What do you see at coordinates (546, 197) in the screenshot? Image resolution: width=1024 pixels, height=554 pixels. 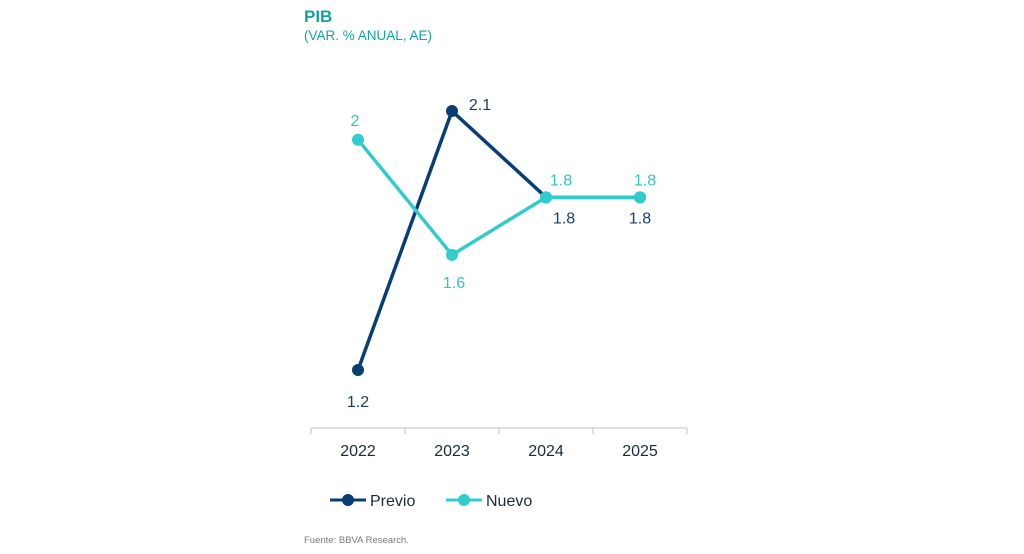 I see `data-point-nuevo-2024` at bounding box center [546, 197].